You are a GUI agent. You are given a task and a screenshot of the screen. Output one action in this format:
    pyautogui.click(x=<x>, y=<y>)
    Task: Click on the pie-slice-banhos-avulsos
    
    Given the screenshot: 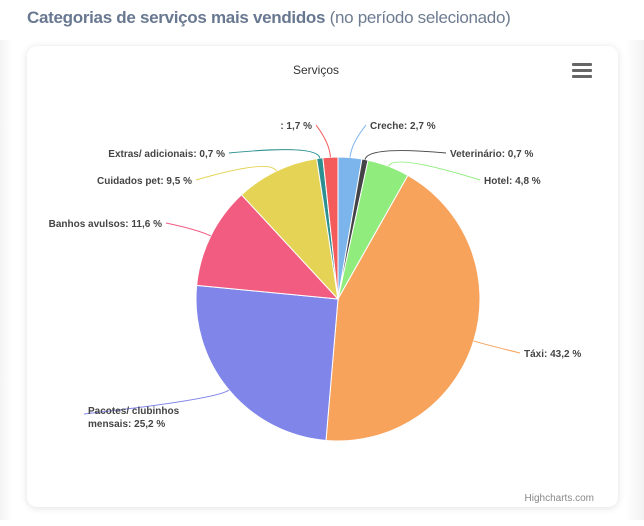 What is the action you would take?
    pyautogui.click(x=268, y=247)
    